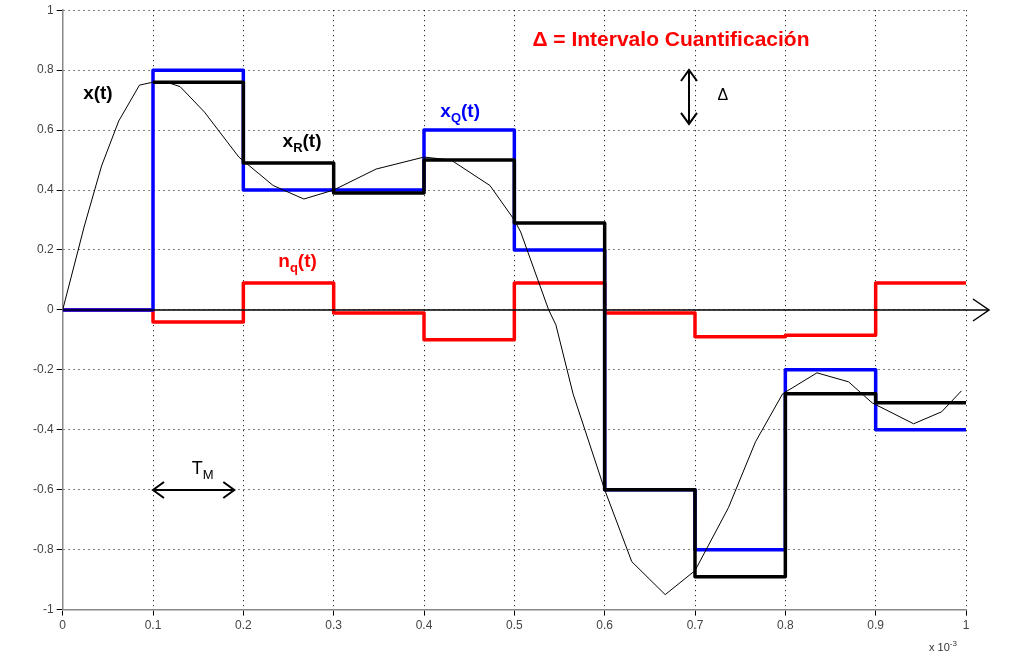  I want to click on y-tick-label: 1, so click(50, 9).